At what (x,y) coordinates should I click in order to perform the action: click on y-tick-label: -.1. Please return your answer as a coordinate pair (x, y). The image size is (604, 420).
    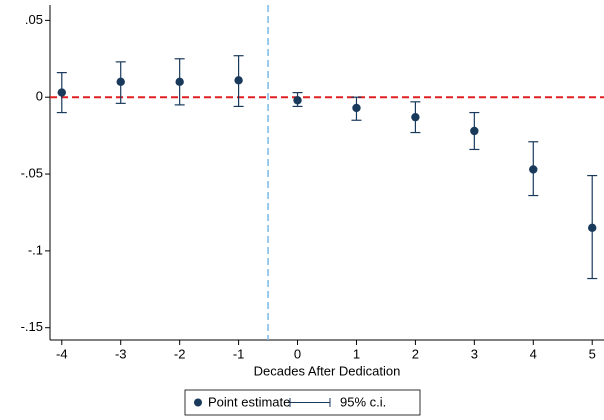
    Looking at the image, I should click on (35, 249).